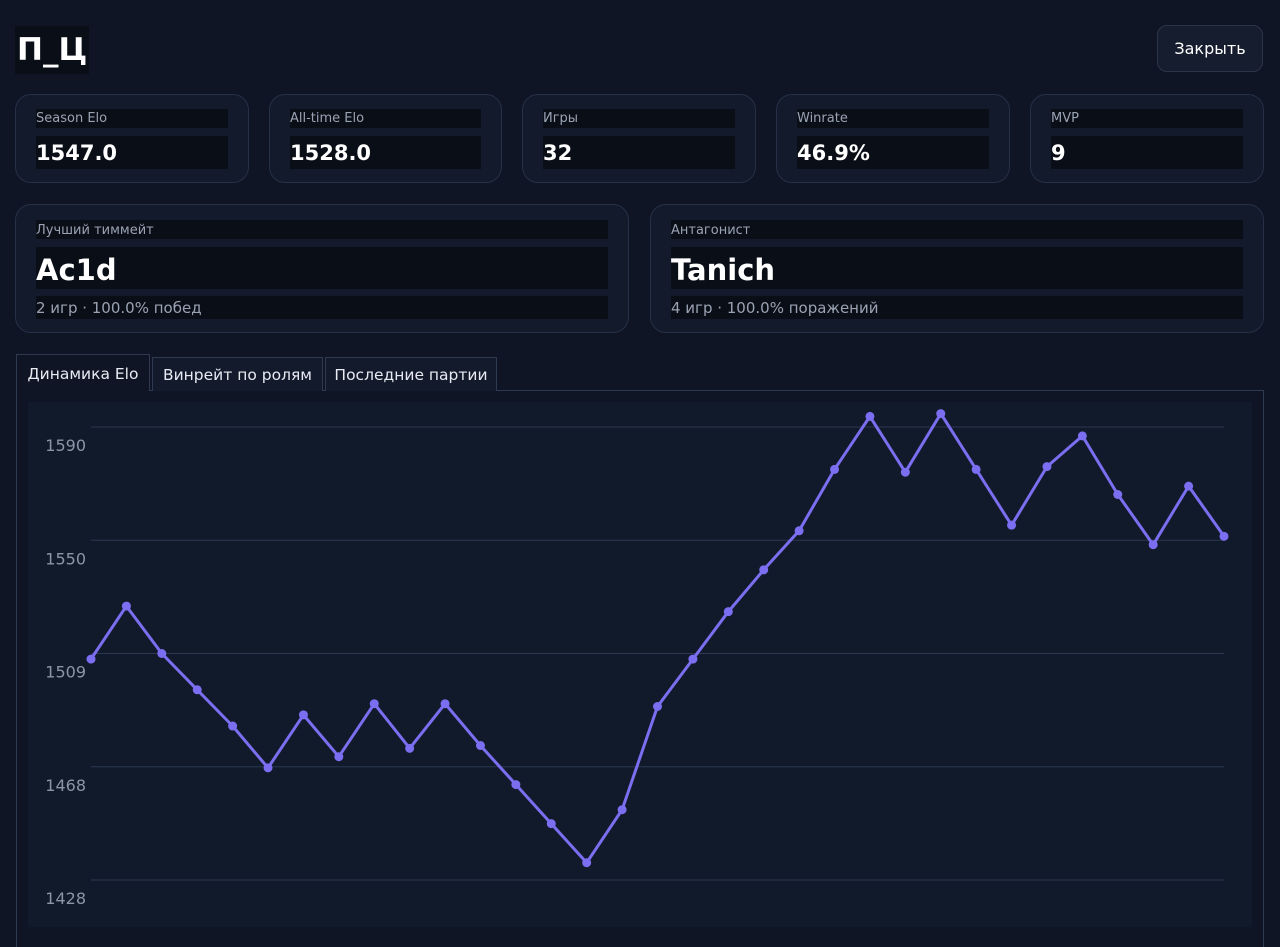 Image resolution: width=1280 pixels, height=947 pixels. I want to click on tab-role-winrate: Винрейт по ролям, so click(237, 374).